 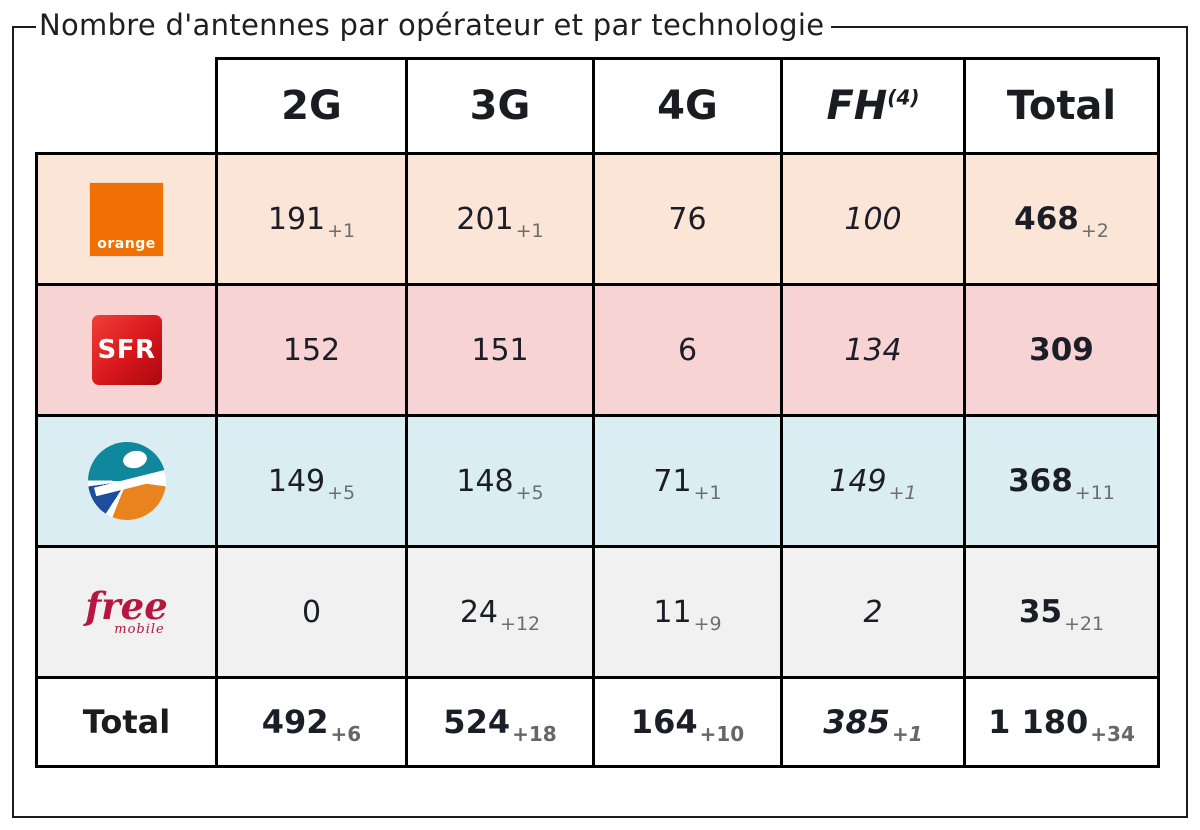 I want to click on cell-value: 0, so click(x=311, y=612).